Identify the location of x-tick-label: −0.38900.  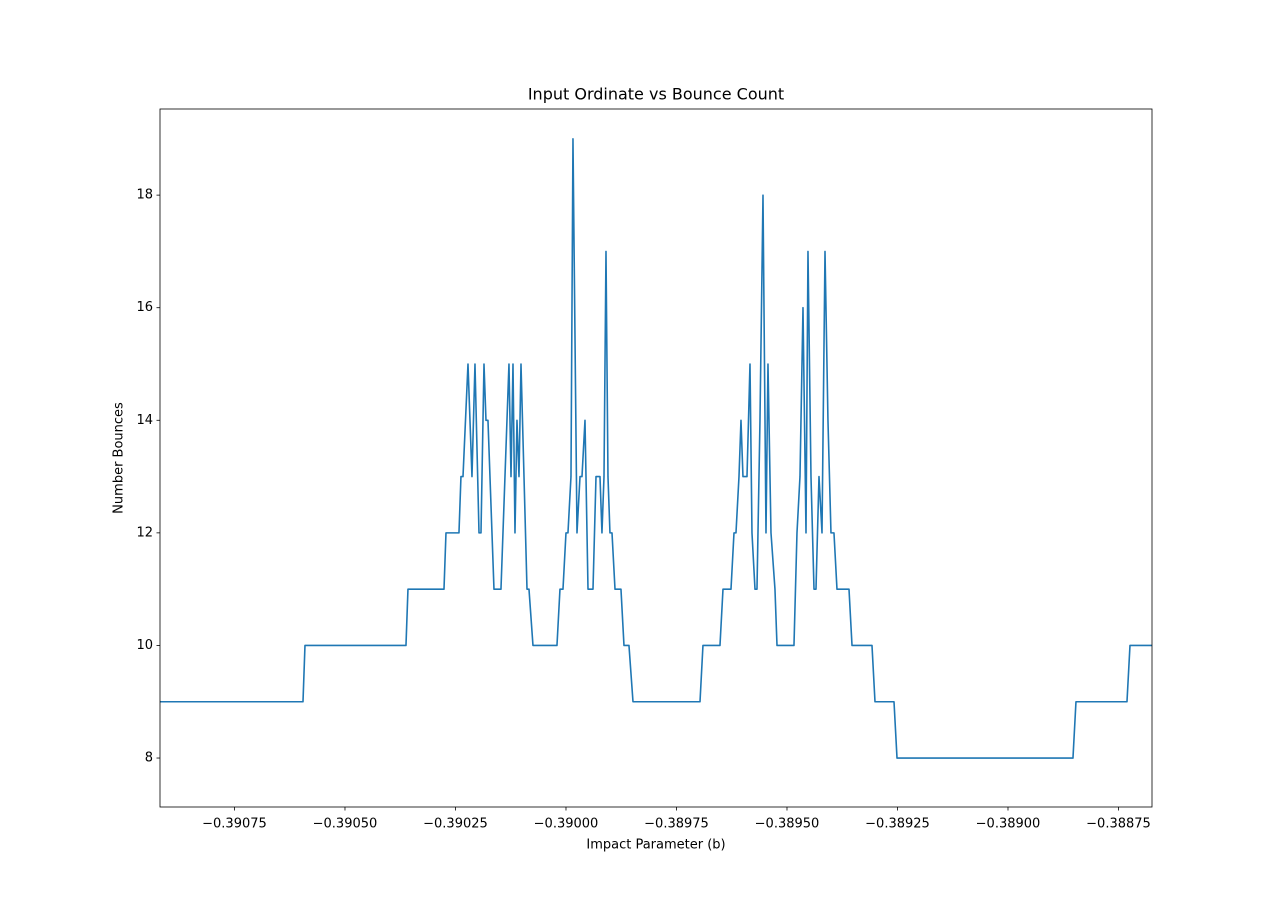
(1008, 824).